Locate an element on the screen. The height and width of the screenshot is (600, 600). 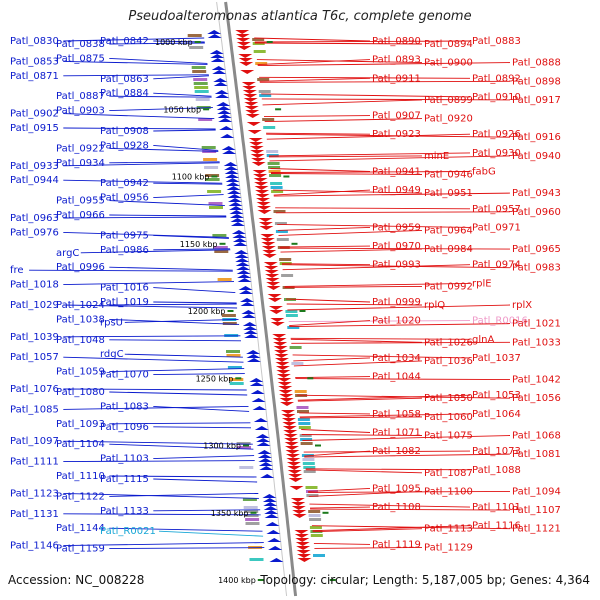
gene-label: Patl_0971 is located at coordinates (496, 227).